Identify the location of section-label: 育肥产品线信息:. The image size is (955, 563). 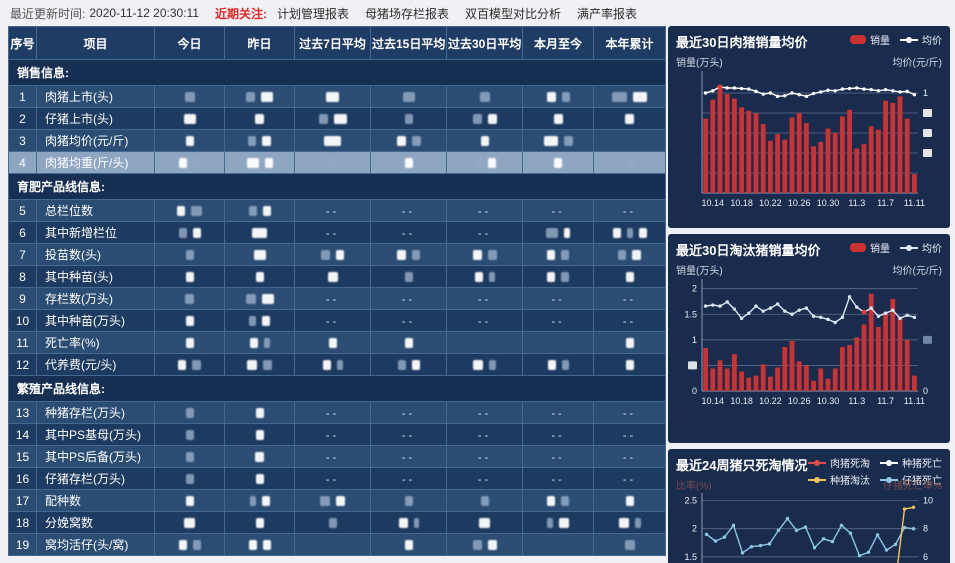
(337, 186).